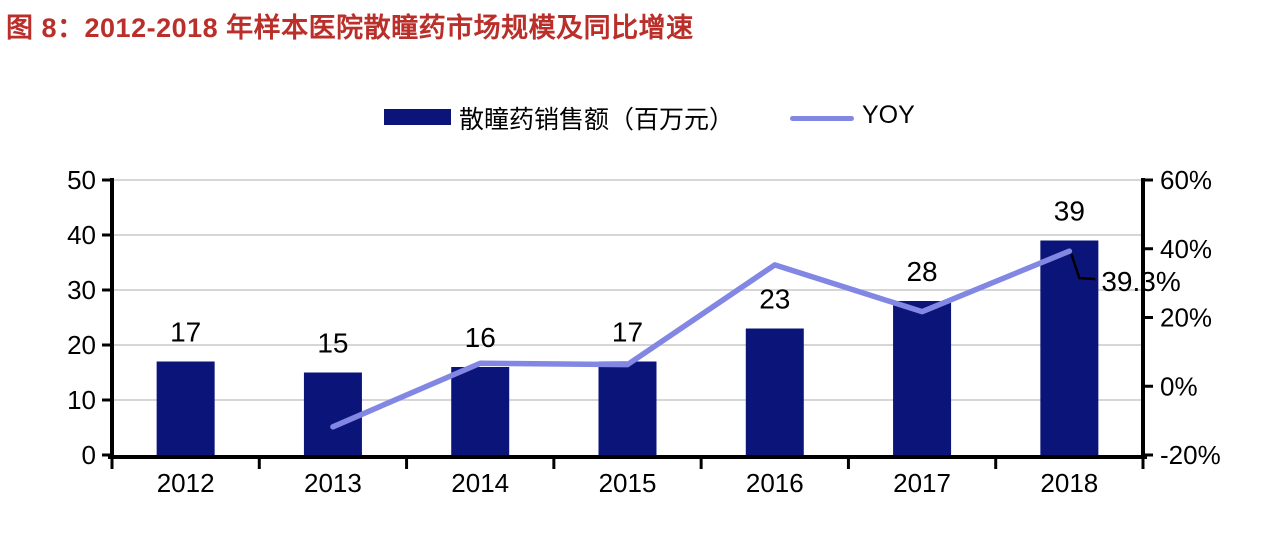 Image resolution: width=1278 pixels, height=556 pixels. Describe the element at coordinates (921, 271) in the screenshot. I see `bar-value-label: 28` at that location.